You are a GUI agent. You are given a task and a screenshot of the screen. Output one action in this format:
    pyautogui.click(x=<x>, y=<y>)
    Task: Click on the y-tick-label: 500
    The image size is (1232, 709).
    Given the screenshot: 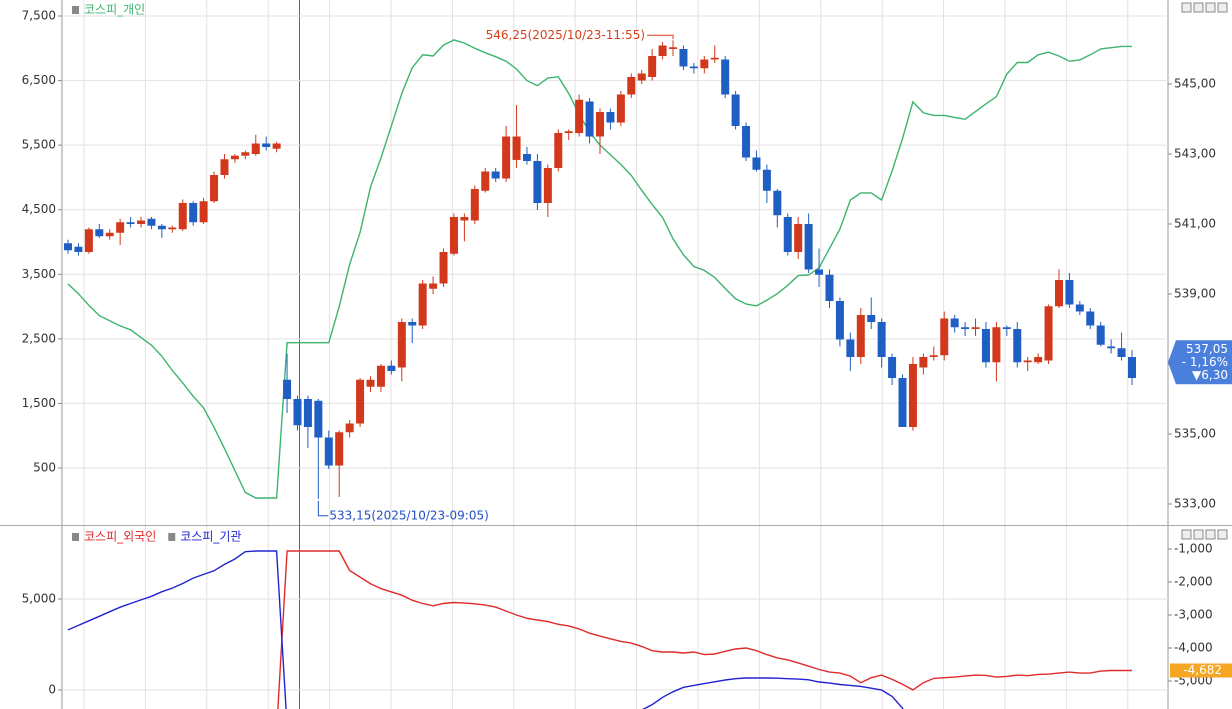 What is the action you would take?
    pyautogui.click(x=44, y=467)
    